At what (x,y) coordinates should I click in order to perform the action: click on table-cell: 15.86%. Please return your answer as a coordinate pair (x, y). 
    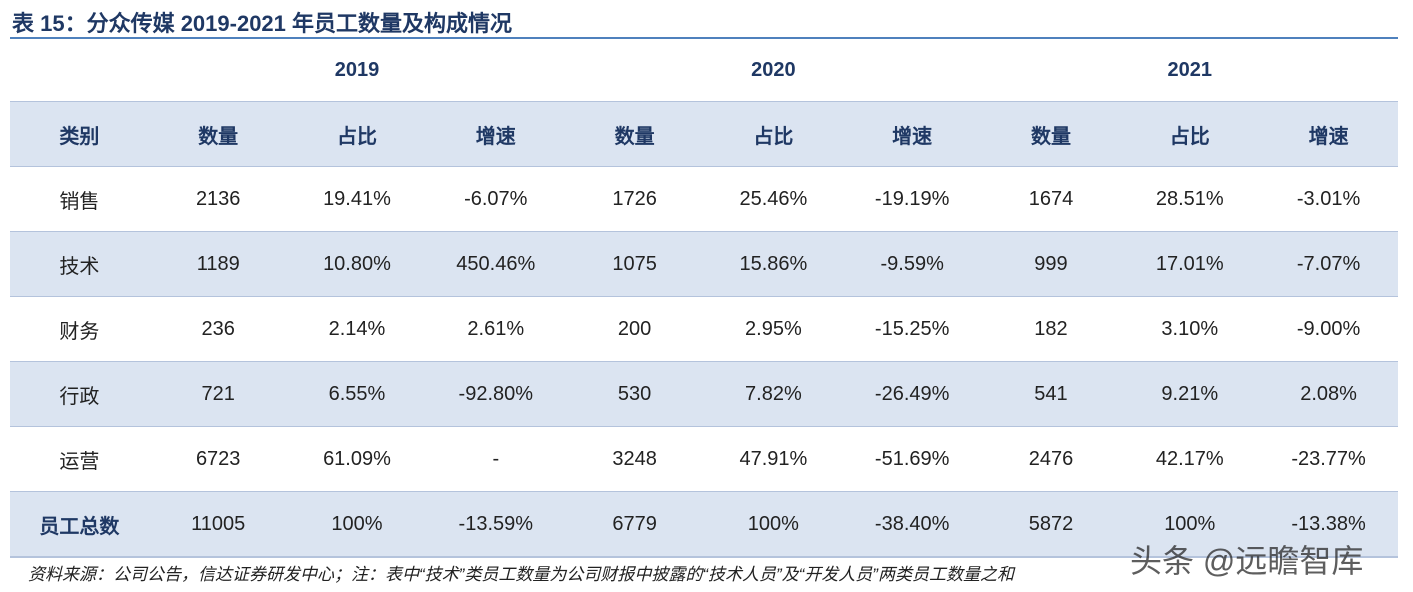
    Looking at the image, I should click on (773, 264).